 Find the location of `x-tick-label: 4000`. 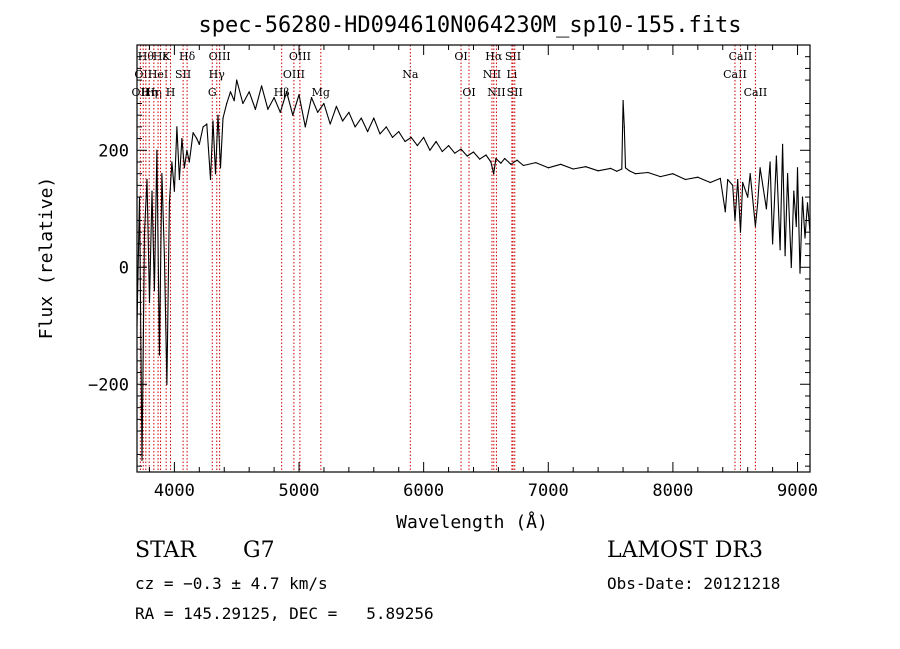

x-tick-label: 4000 is located at coordinates (174, 491).